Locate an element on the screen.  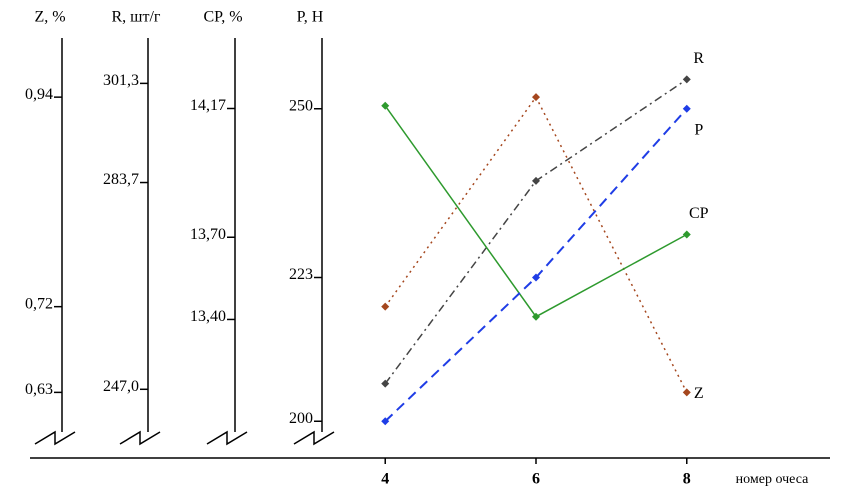
y-tick-label: 223 is located at coordinates (301, 274).